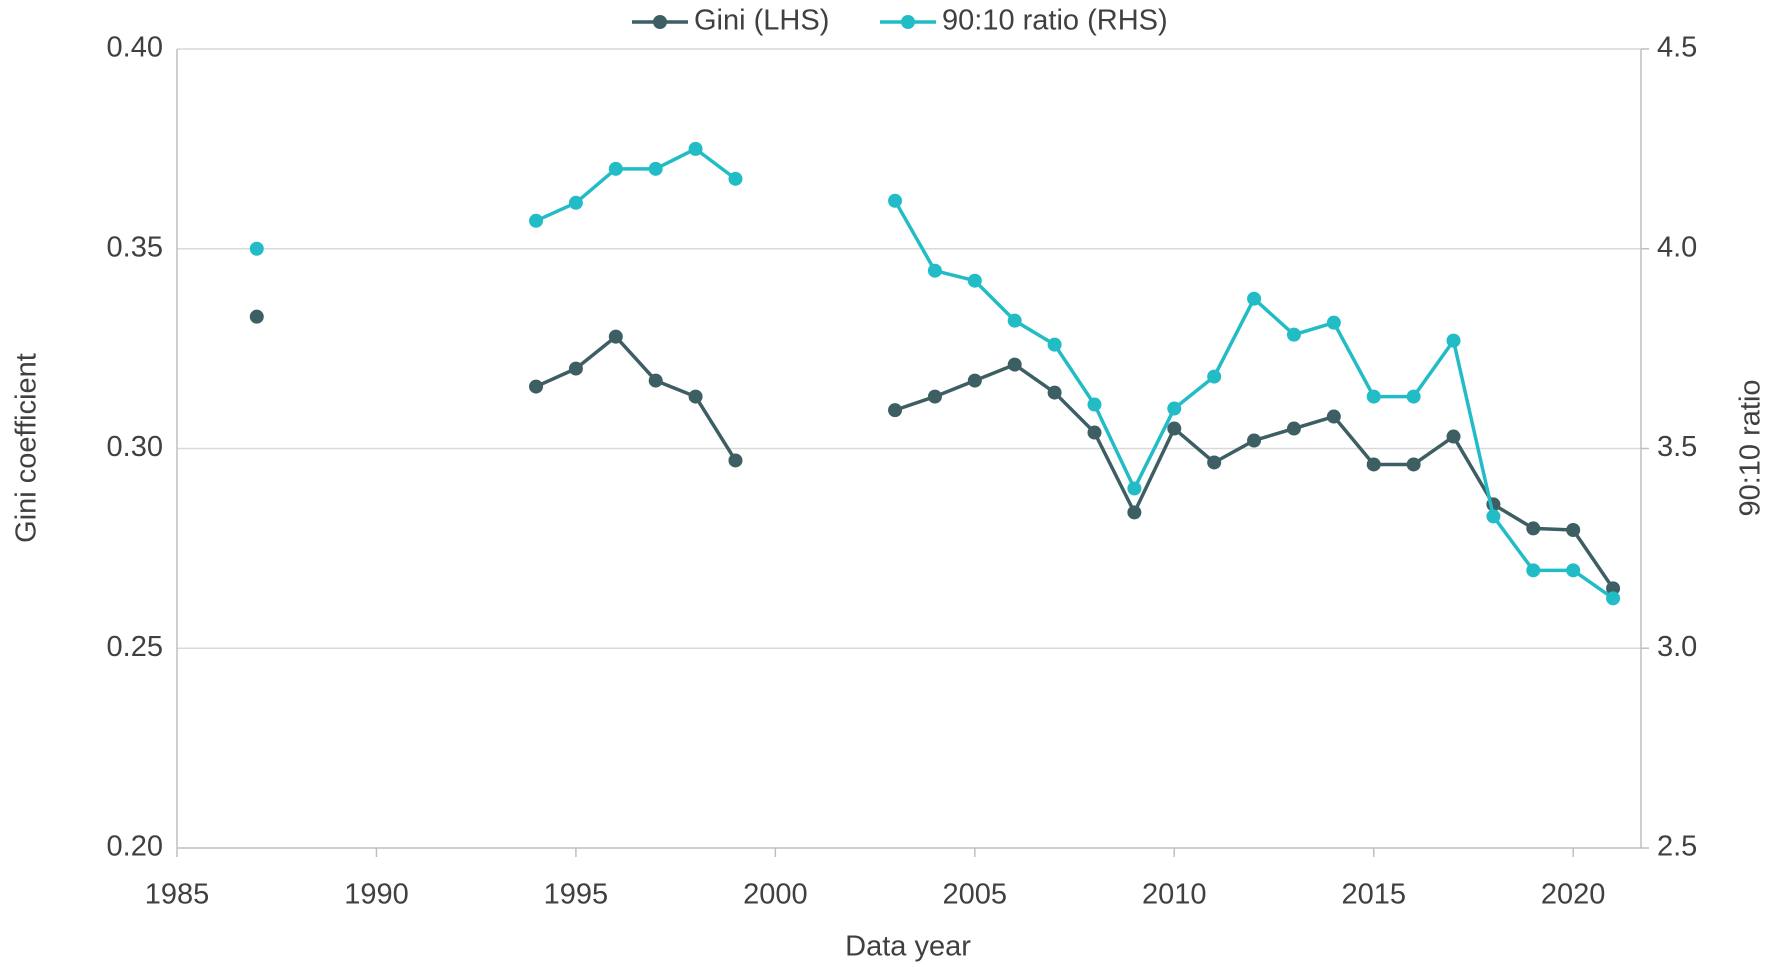 This screenshot has width=1781, height=967. Describe the element at coordinates (1751, 447) in the screenshot. I see `y2-axis-title: 90:10 ratio` at that location.